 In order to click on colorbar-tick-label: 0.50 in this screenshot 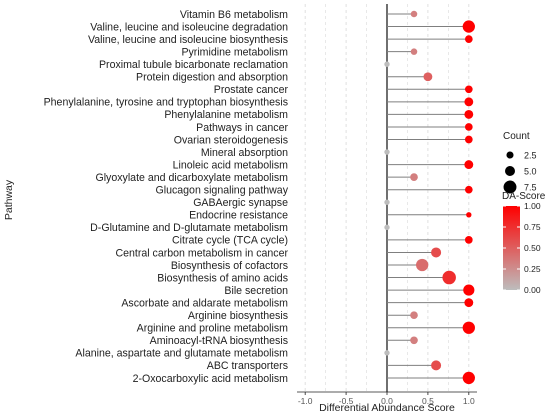, I will do `click(532, 248)`.